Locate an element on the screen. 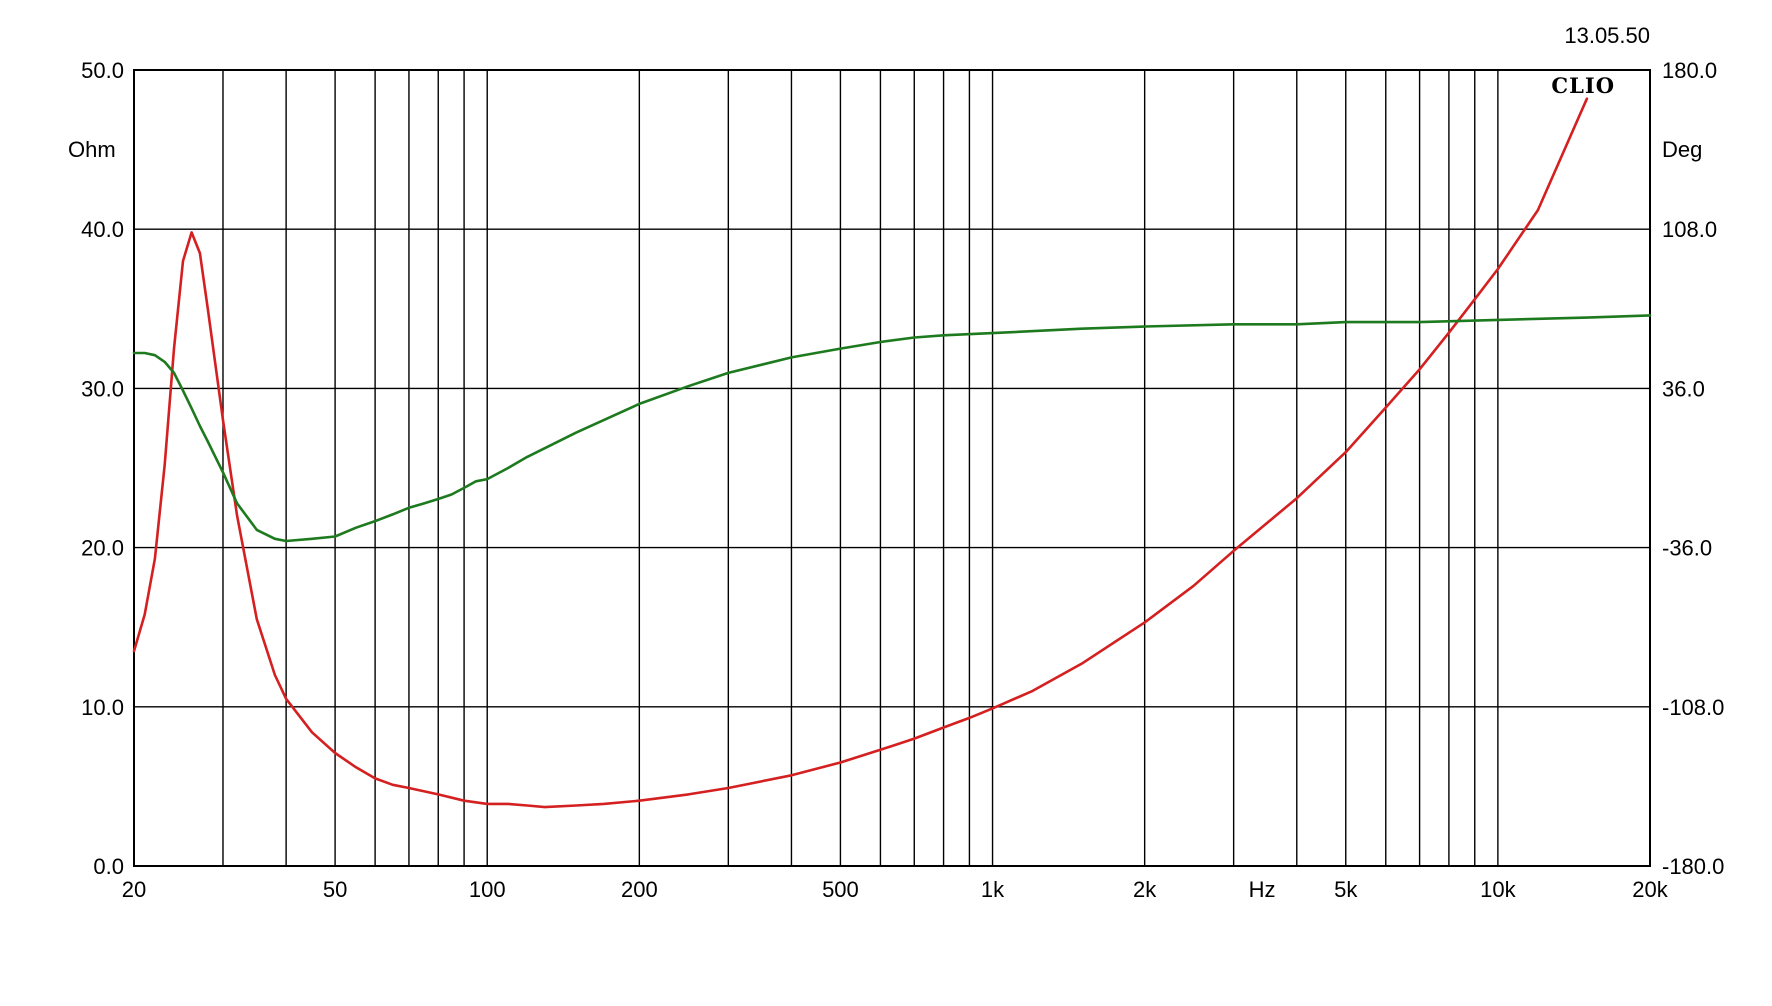 This screenshot has height=1006, width=1772. left-y-tick-label: 20.0 is located at coordinates (102, 548).